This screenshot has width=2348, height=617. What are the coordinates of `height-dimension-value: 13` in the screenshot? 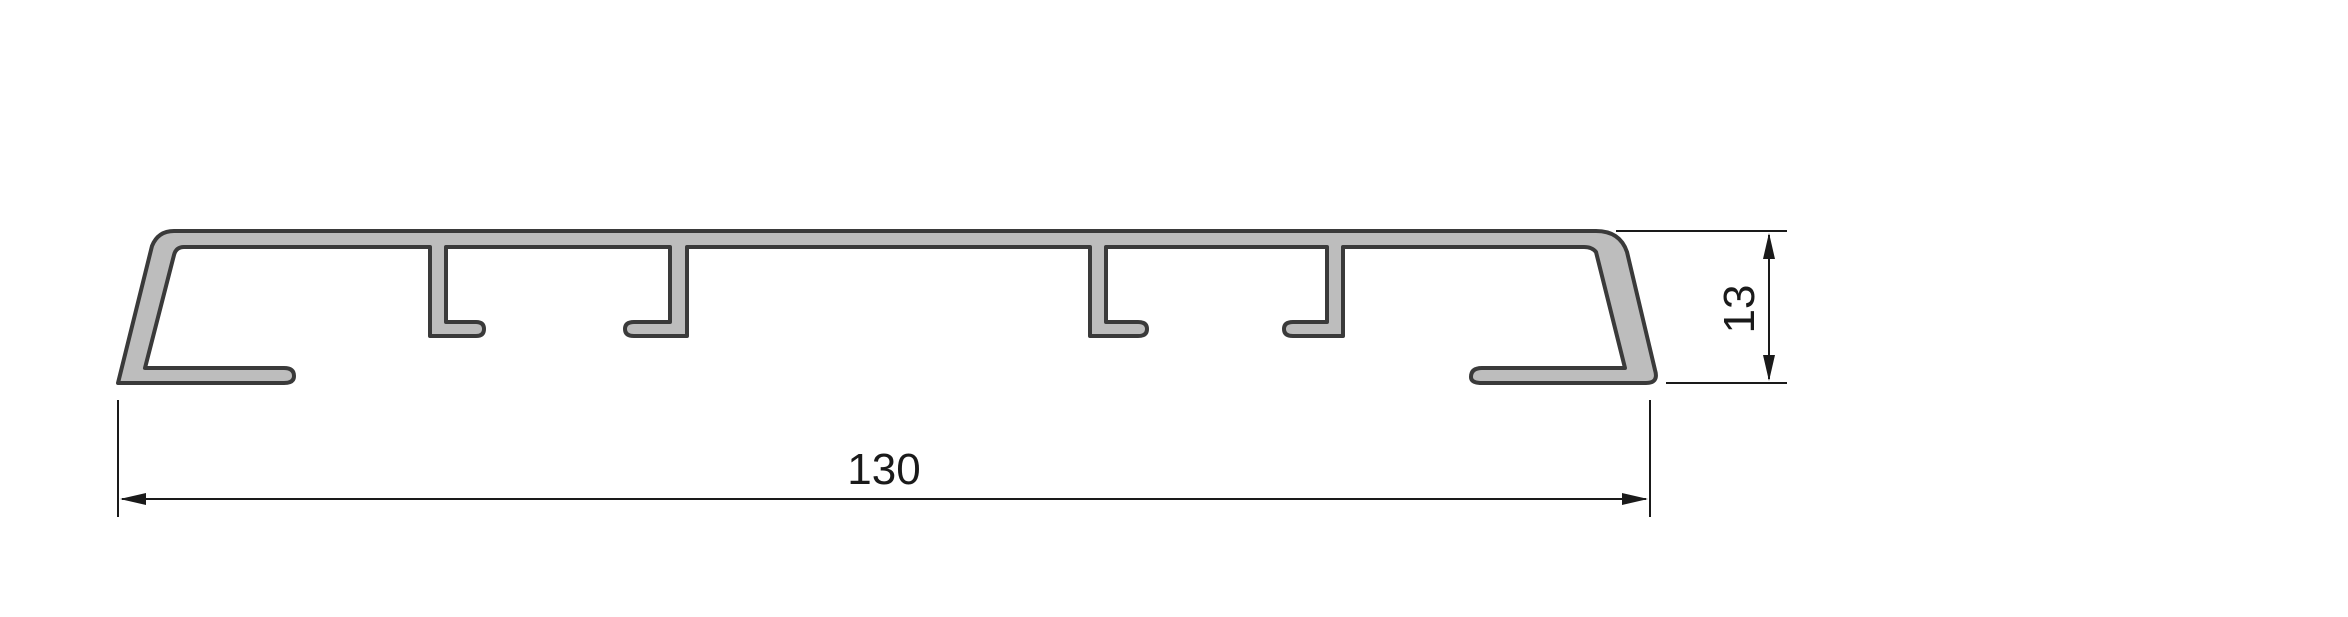 It's located at (1739, 309).